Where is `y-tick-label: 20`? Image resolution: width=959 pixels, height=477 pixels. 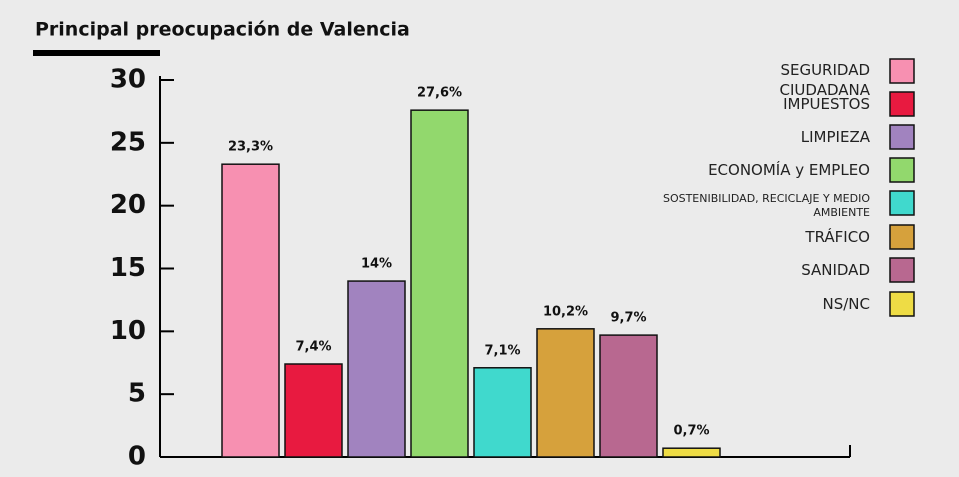 y-tick-label: 20 is located at coordinates (128, 205).